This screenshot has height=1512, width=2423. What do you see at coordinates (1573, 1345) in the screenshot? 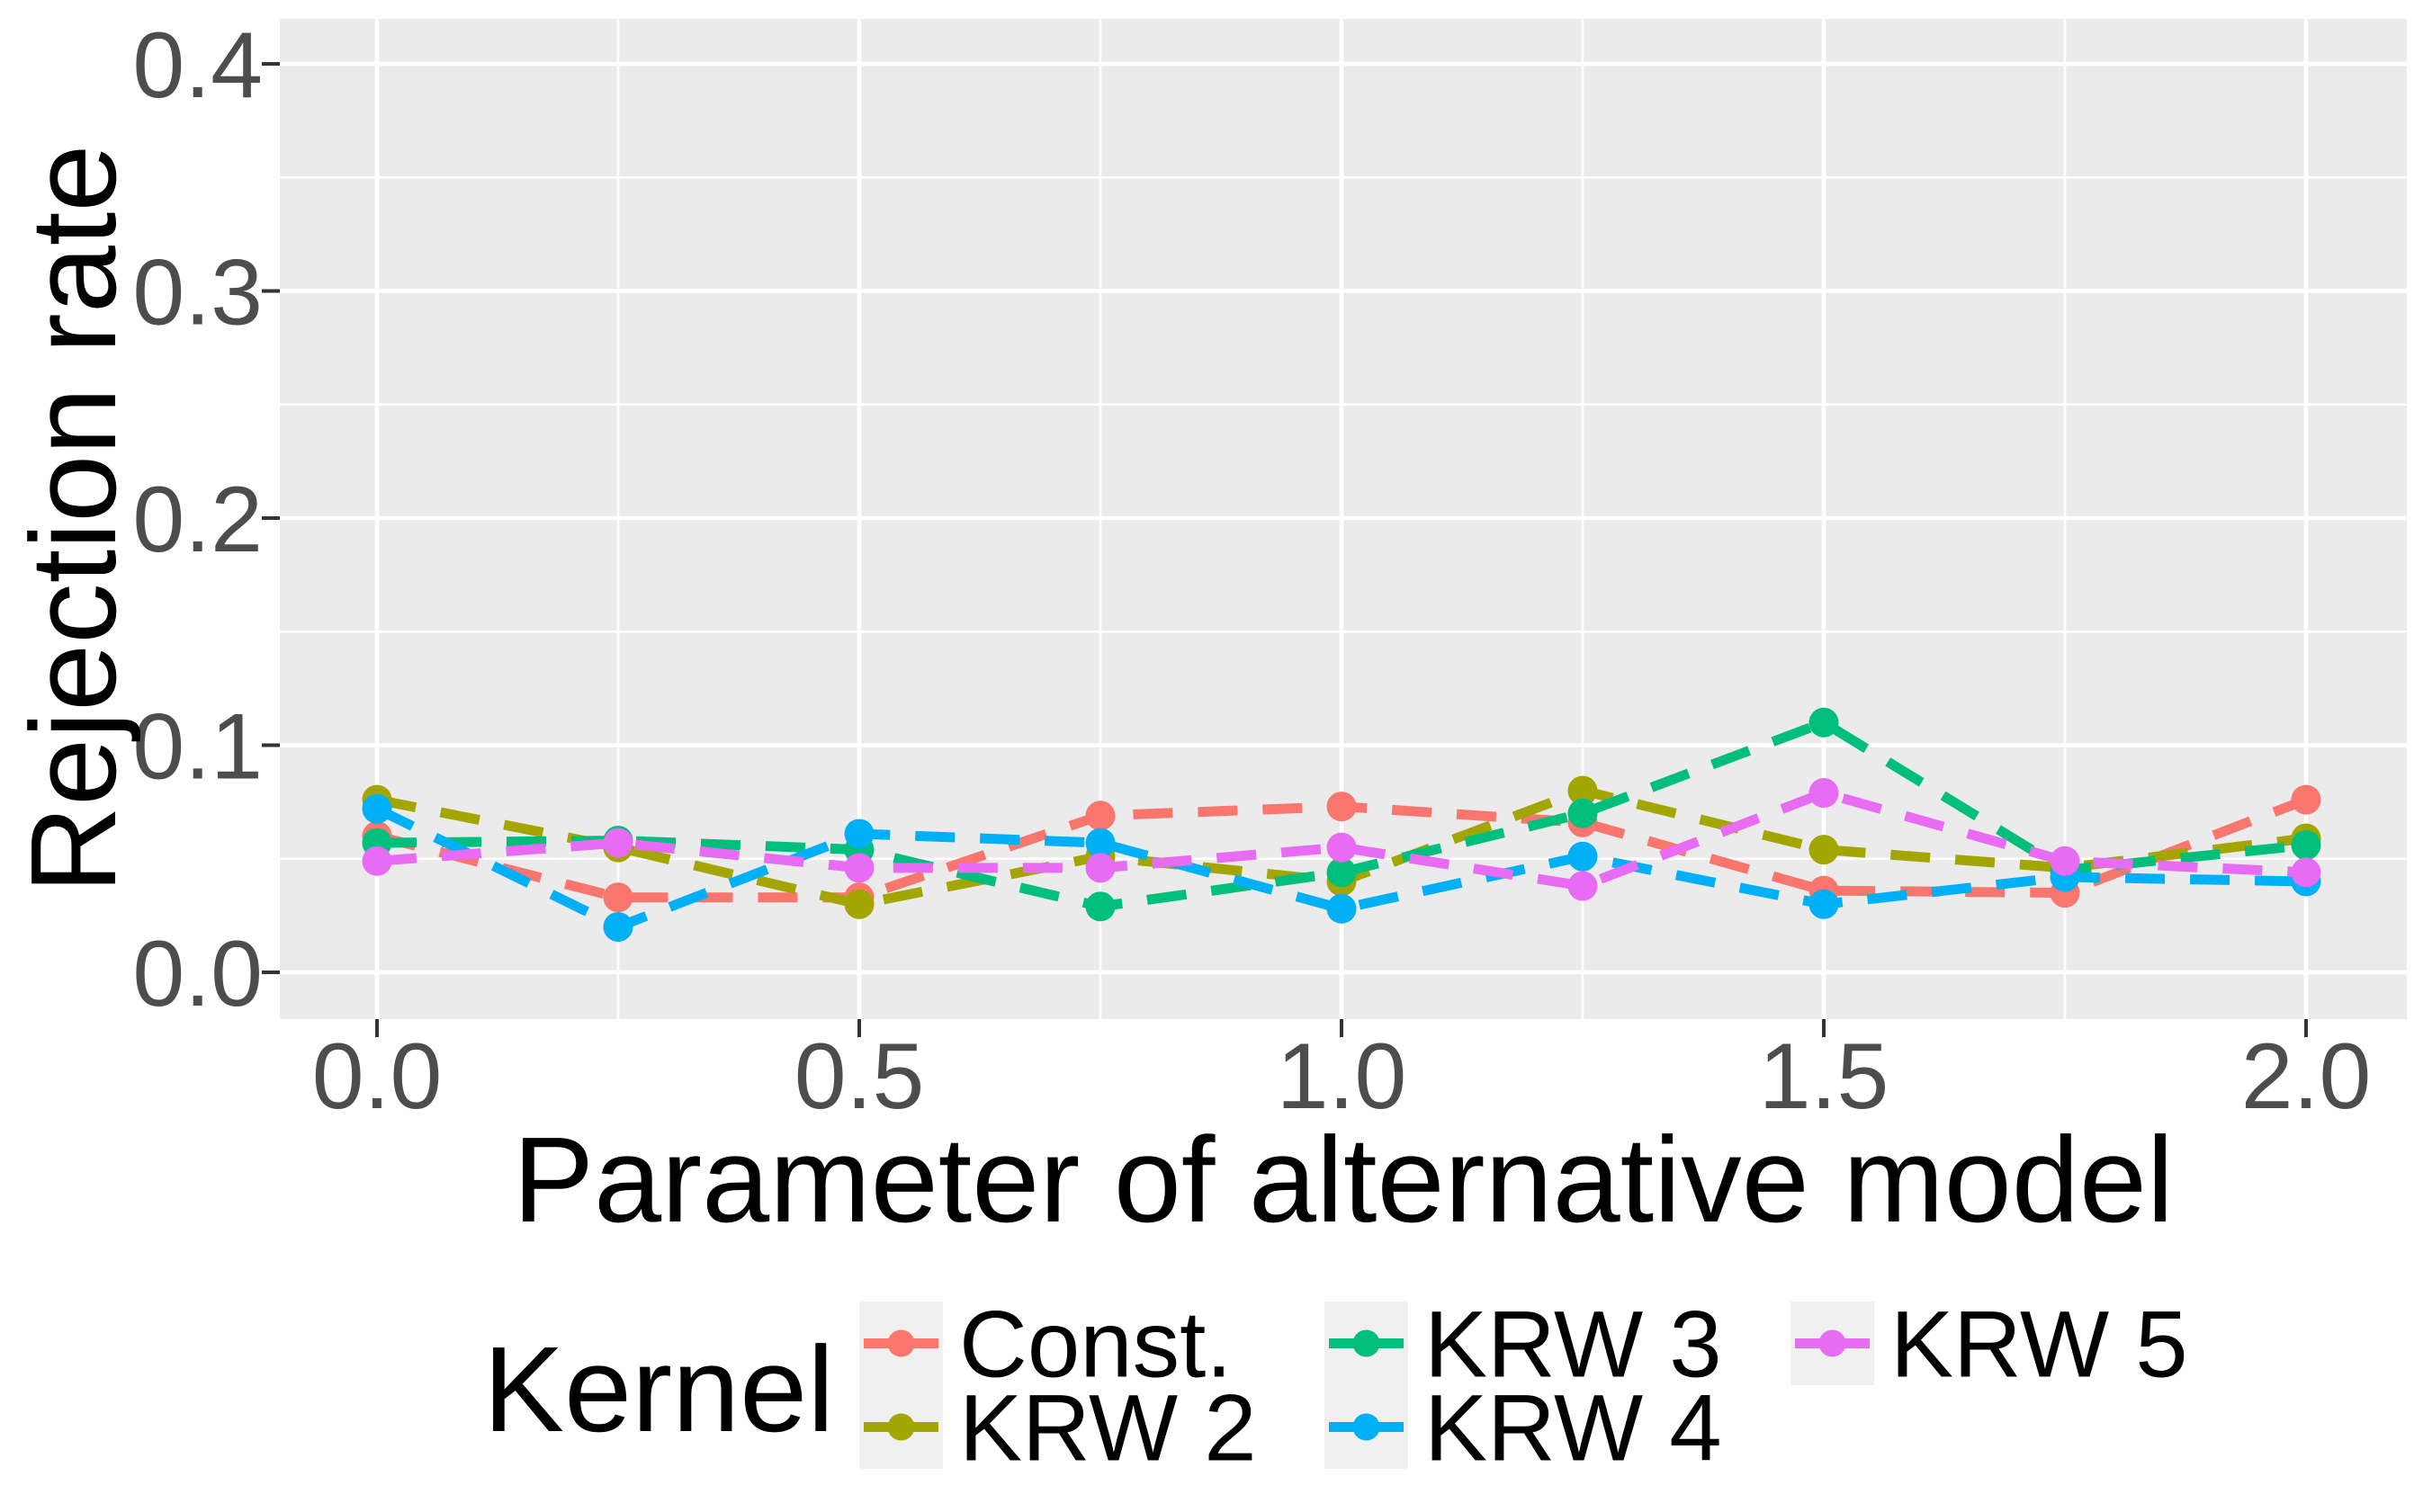
I see `legend-label: KRW 3` at bounding box center [1573, 1345].